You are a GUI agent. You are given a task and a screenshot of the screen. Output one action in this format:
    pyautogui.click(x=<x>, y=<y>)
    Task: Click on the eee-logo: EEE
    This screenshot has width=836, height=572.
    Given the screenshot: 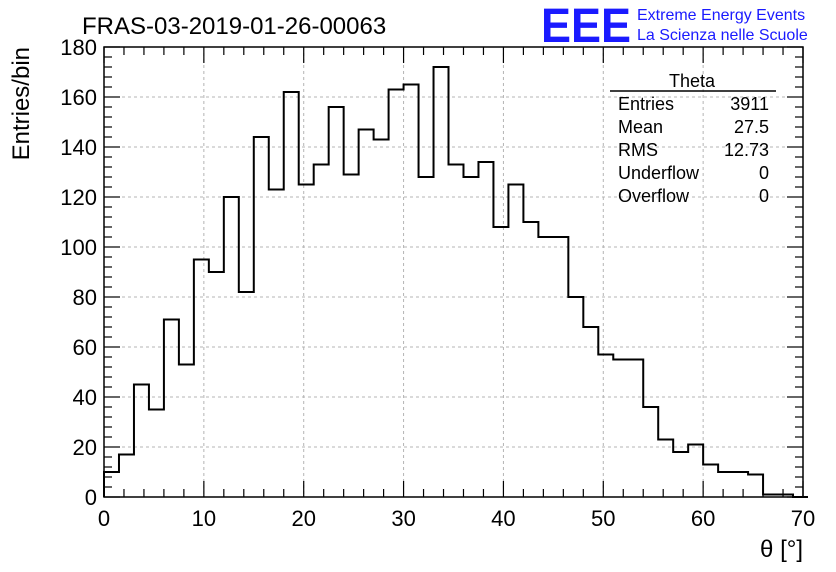 What is the action you would take?
    pyautogui.click(x=586, y=26)
    